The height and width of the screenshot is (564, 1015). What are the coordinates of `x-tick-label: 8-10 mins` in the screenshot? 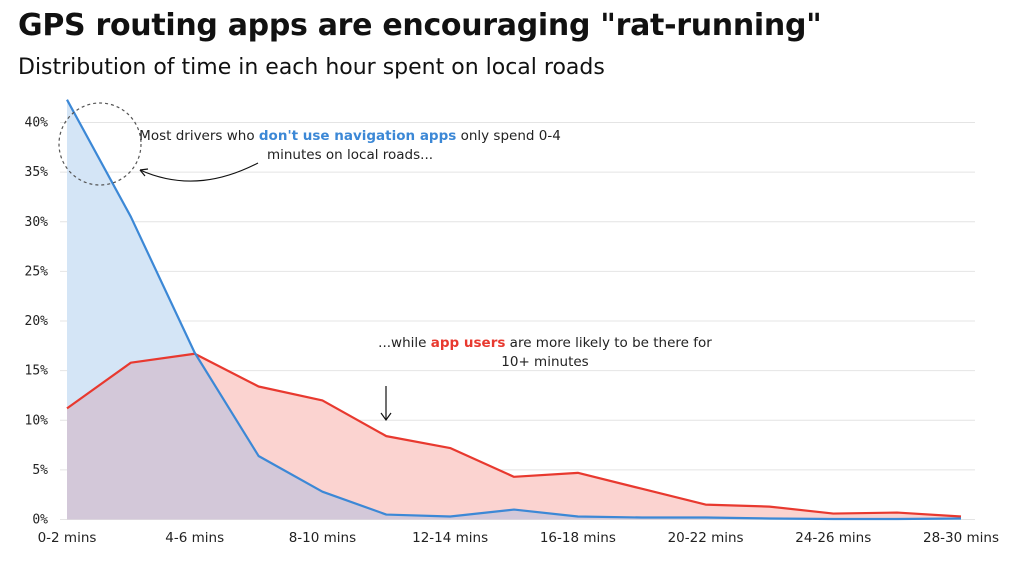 It's located at (322, 538).